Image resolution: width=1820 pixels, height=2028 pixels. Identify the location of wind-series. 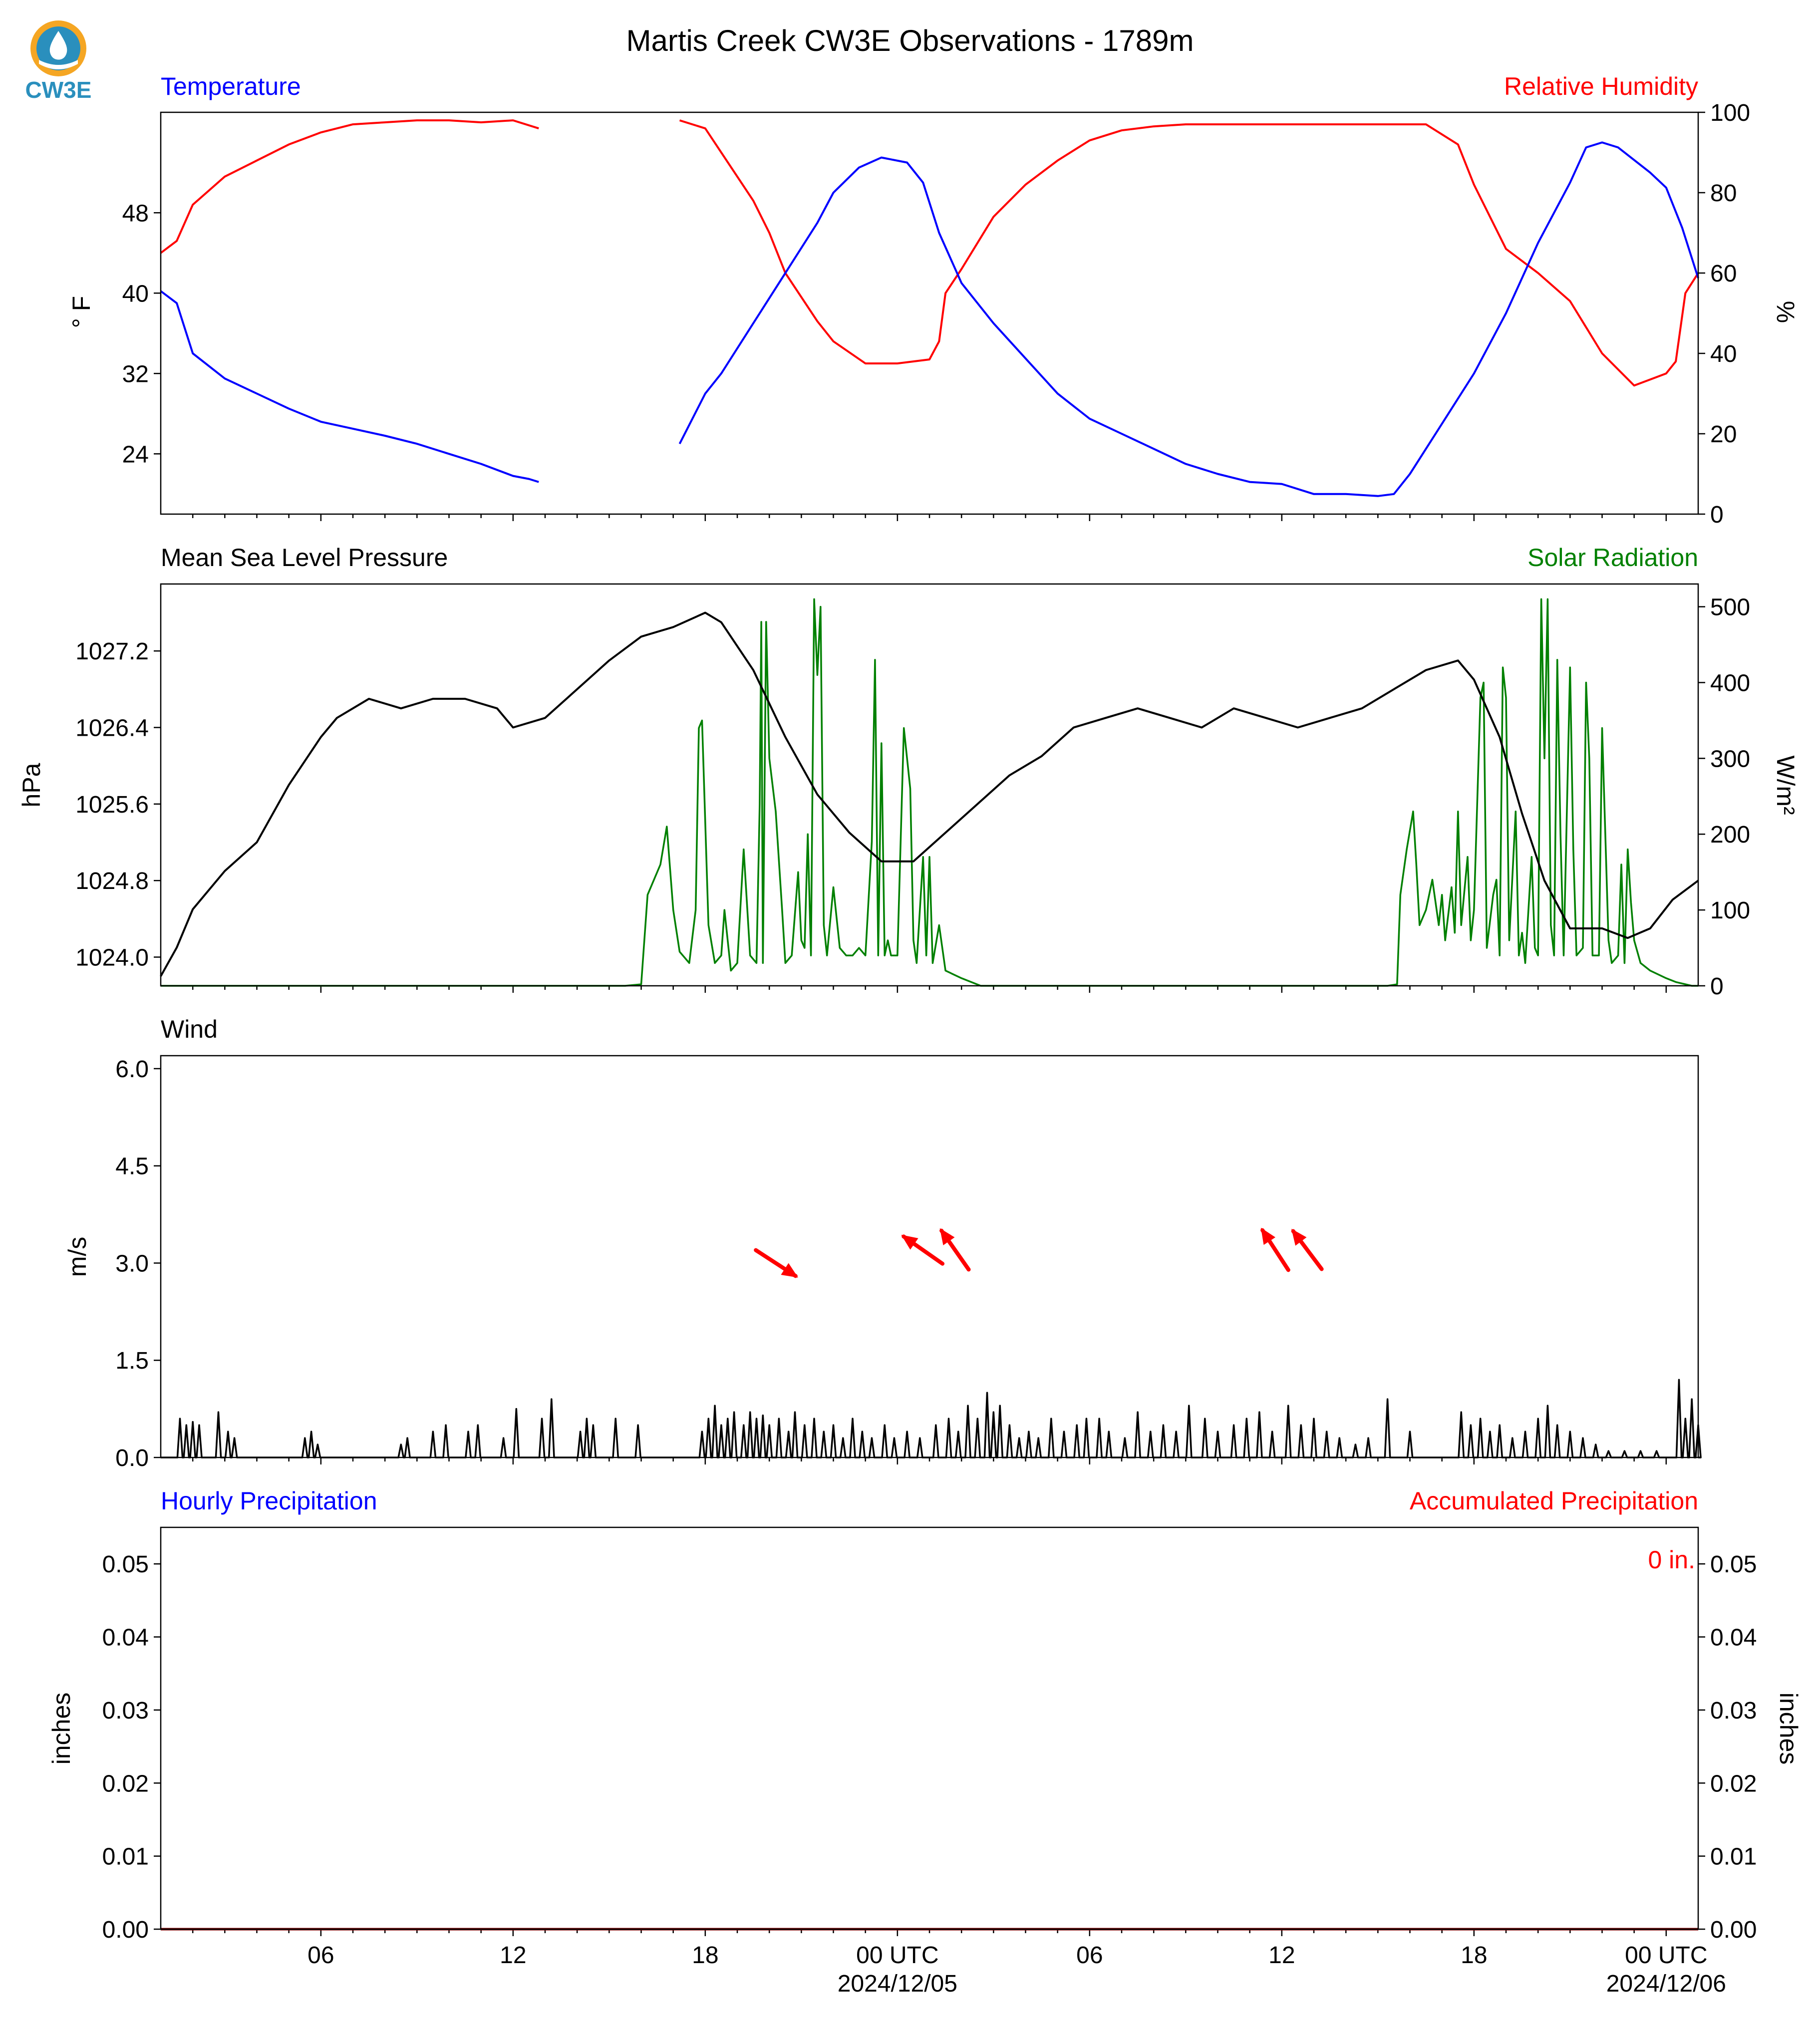
(931, 1342).